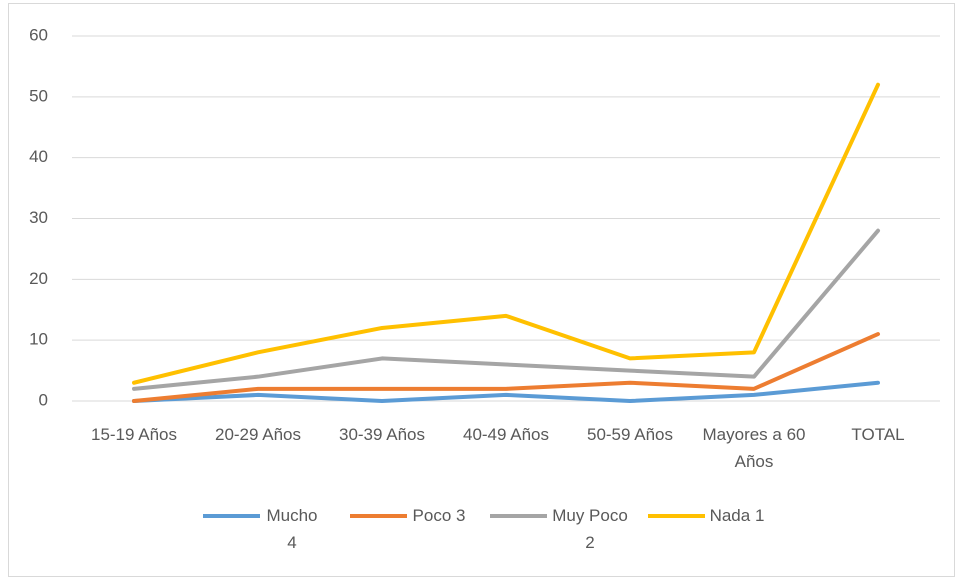 This screenshot has height=579, width=957. I want to click on y-tick-label: 40, so click(38, 156).